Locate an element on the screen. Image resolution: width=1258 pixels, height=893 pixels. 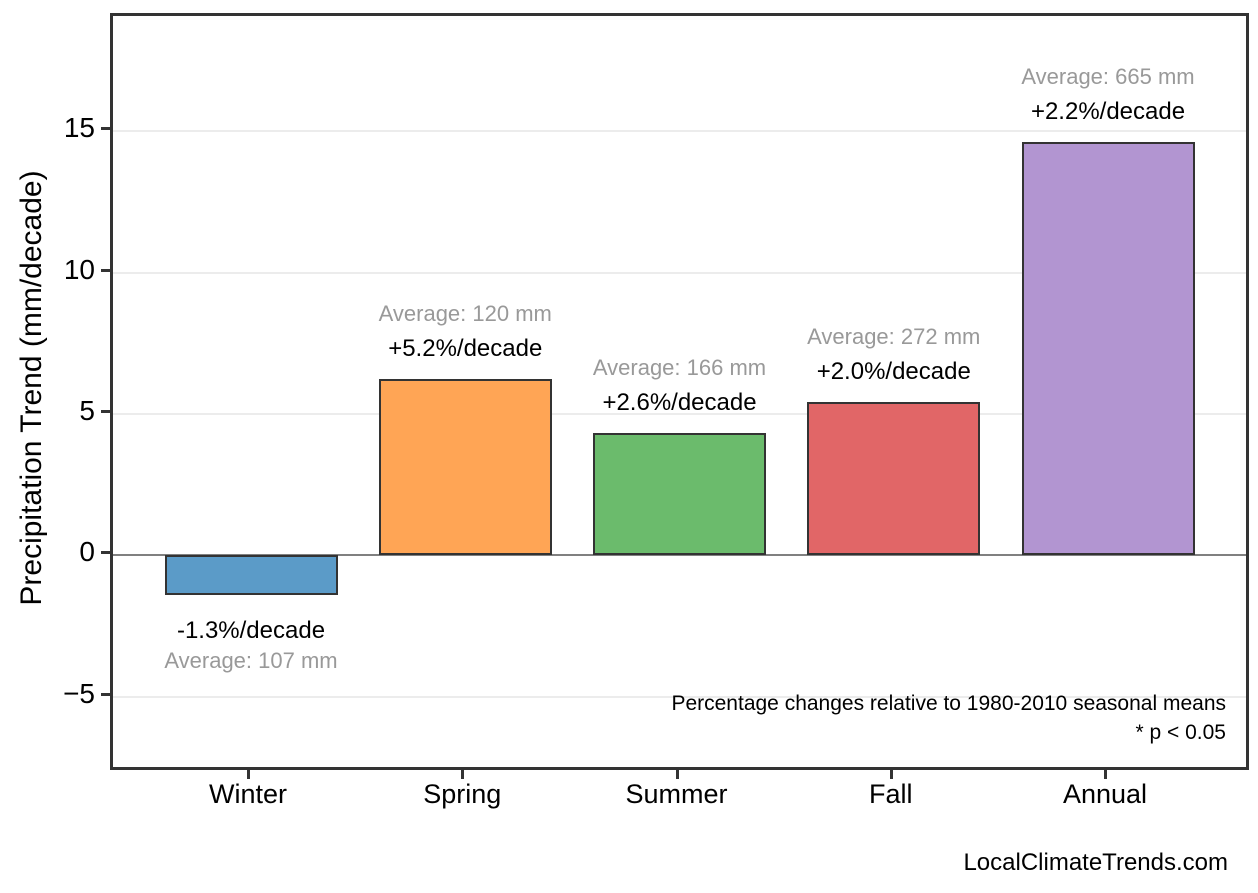
y-tick-label-5: 5 is located at coordinates (87, 411).